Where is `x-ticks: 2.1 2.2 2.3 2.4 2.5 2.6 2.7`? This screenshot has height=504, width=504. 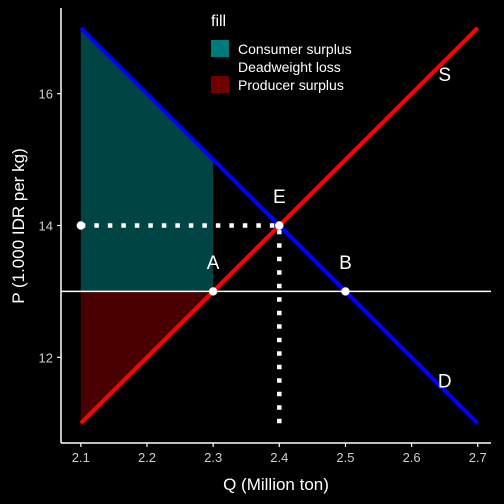 x-ticks: 2.1 2.2 2.3 2.4 2.5 2.6 2.7 is located at coordinates (279, 454).